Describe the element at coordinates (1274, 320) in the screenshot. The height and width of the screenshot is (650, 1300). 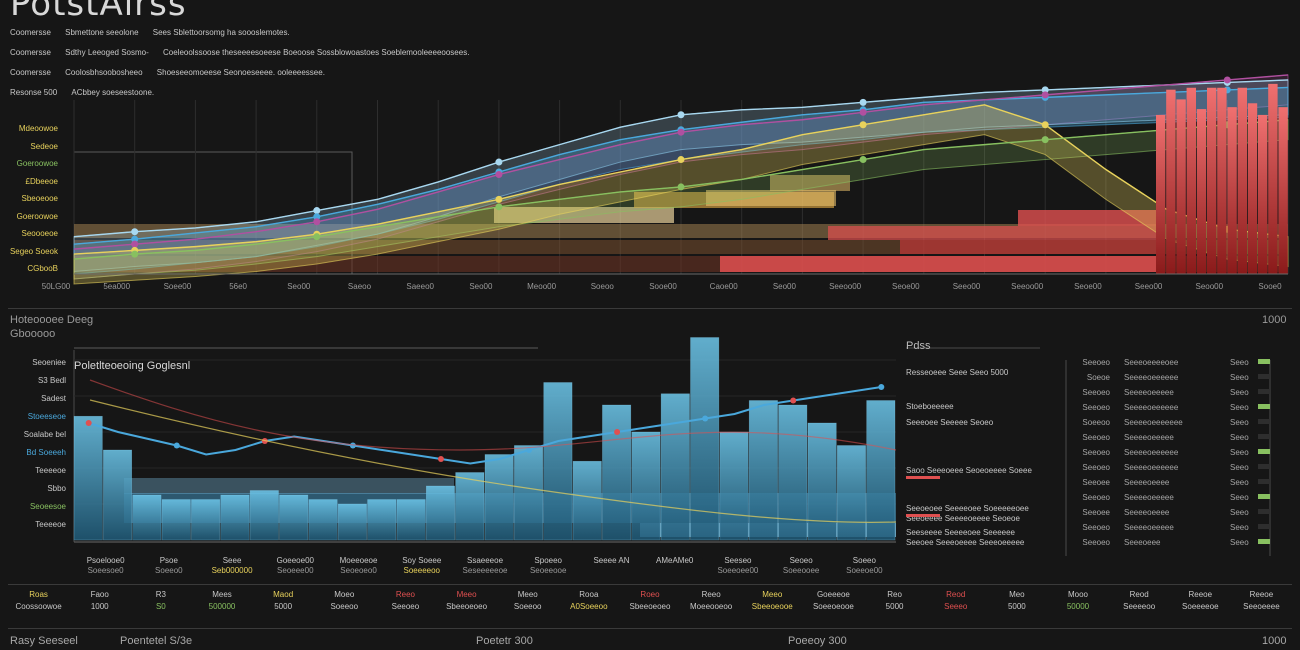
I see `mid-right-value: 1000` at that location.